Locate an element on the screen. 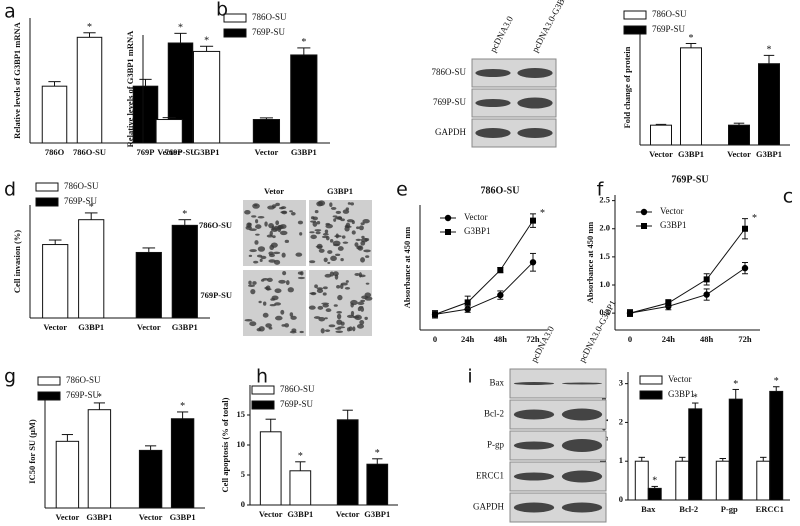 This screenshot has height=526, width=800. y-tick-label: 2.5 is located at coordinates (604, 200).